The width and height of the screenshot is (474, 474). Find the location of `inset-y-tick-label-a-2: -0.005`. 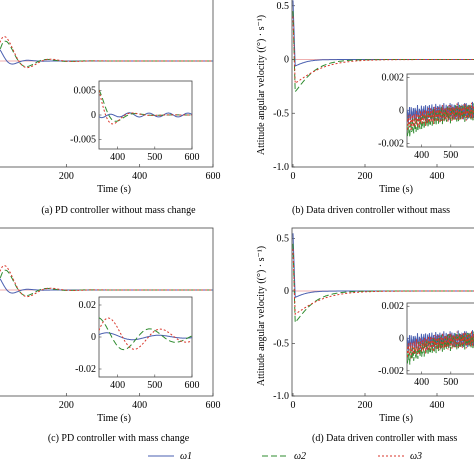

inset-y-tick-label-a-2: -0.005 is located at coordinates (83, 139).